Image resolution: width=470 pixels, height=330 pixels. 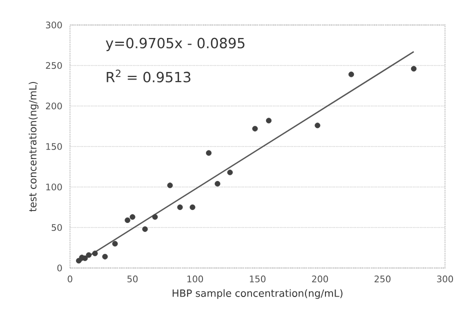 What do you see at coordinates (258, 279) in the screenshot?
I see `x-tick-label: 150` at bounding box center [258, 279].